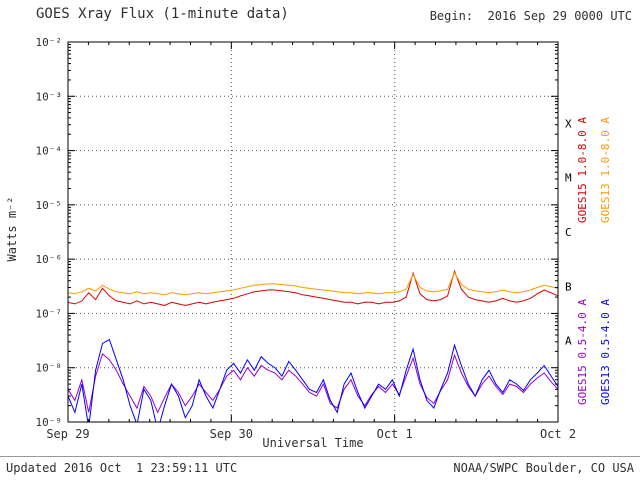  What do you see at coordinates (605, 170) in the screenshot?
I see `channel-label-goes13-1-0-8-0-a: GOES13 1.0-8.0 A` at bounding box center [605, 170].